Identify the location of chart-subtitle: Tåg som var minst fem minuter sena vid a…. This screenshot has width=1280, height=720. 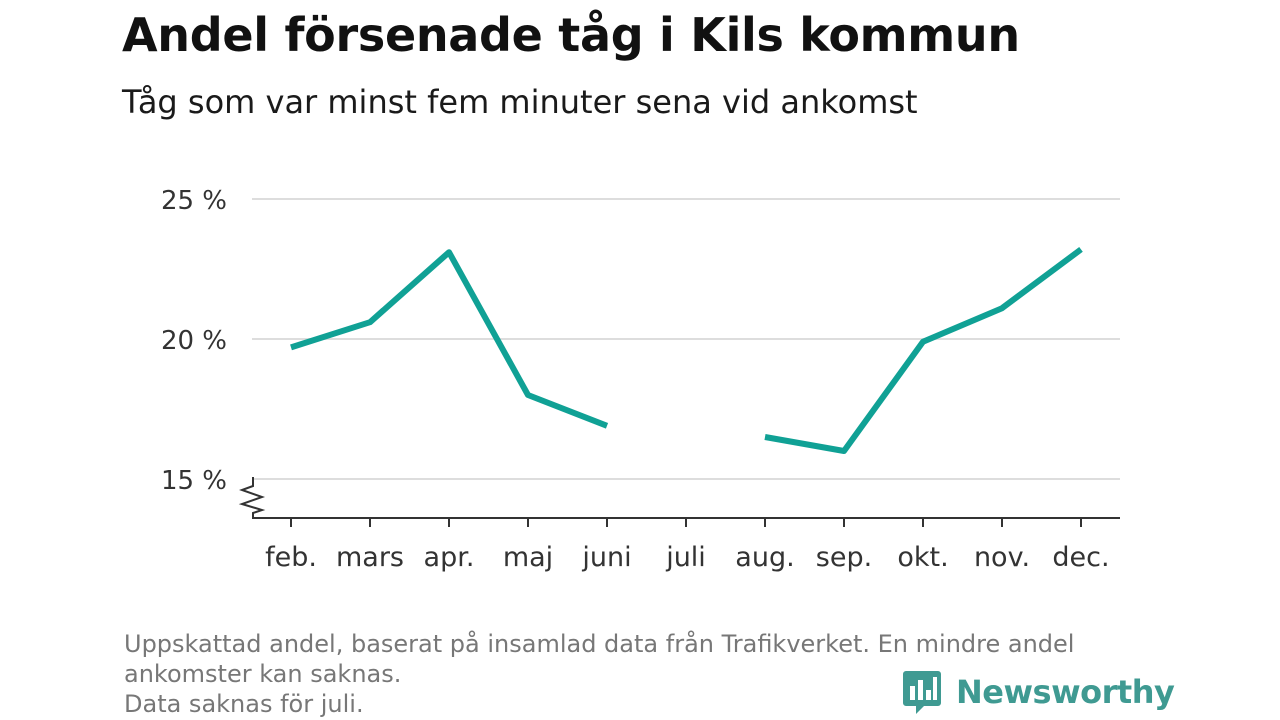
(520, 102).